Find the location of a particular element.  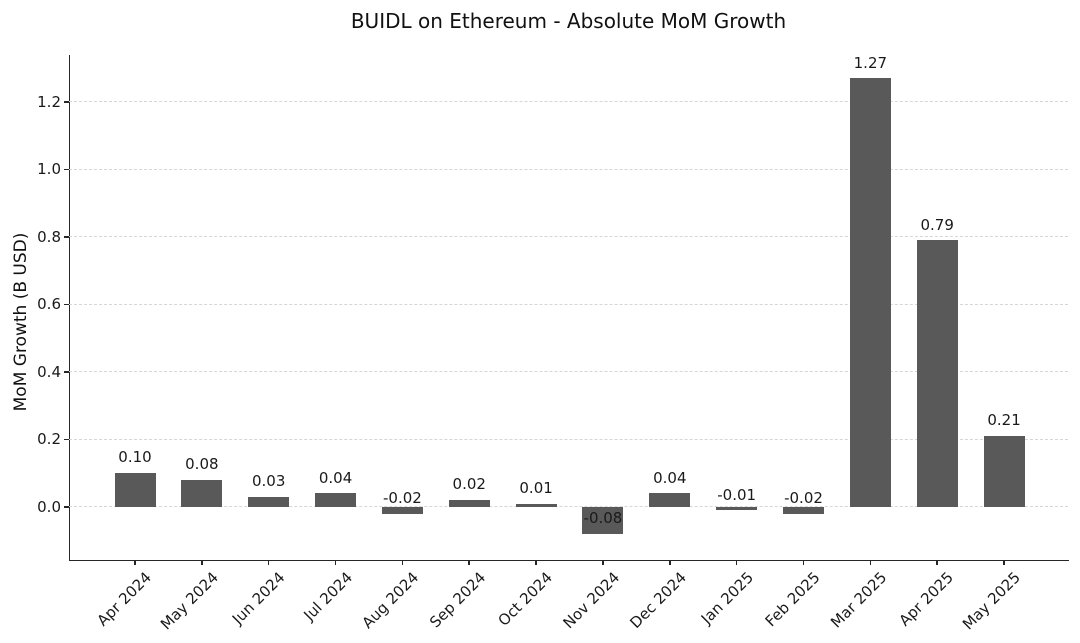

bar-value-label: 0.08 is located at coordinates (202, 464).